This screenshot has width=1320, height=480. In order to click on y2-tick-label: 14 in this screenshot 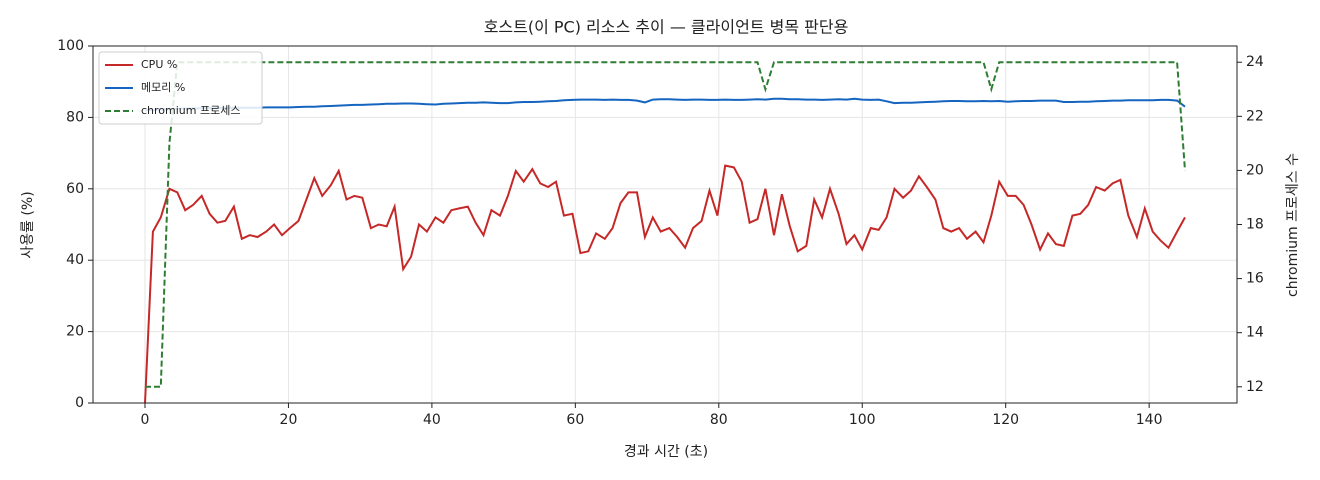, I will do `click(1255, 333)`.